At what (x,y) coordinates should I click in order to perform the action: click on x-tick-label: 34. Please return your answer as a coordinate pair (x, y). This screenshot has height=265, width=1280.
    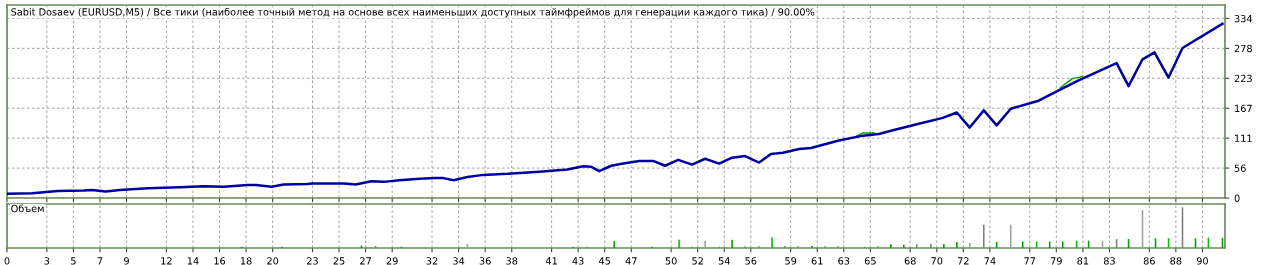
    Looking at the image, I should click on (459, 261).